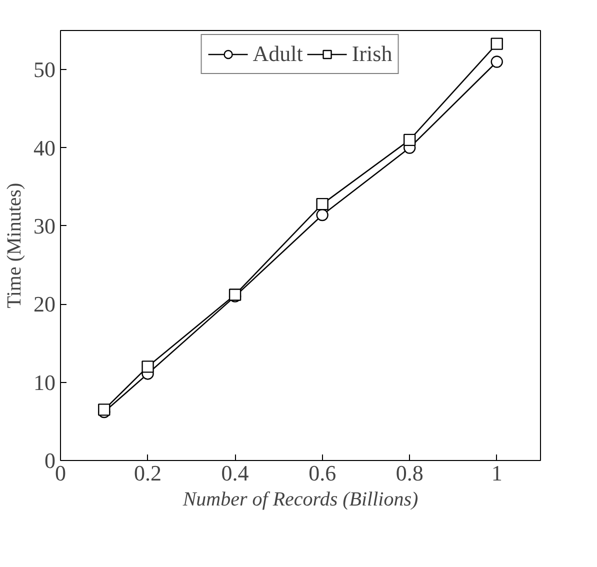 Image resolution: width=597 pixels, height=567 pixels. I want to click on legend-label: Irish, so click(372, 54).